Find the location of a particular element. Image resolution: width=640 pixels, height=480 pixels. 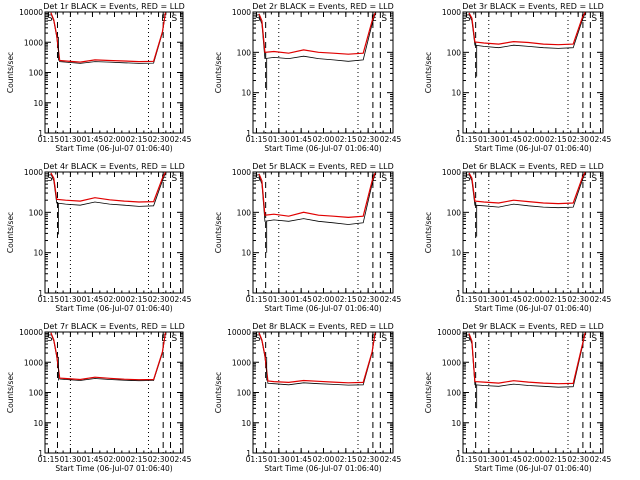

chart-title: Det 7r BLACK = Events, RED = LLD is located at coordinates (114, 326).